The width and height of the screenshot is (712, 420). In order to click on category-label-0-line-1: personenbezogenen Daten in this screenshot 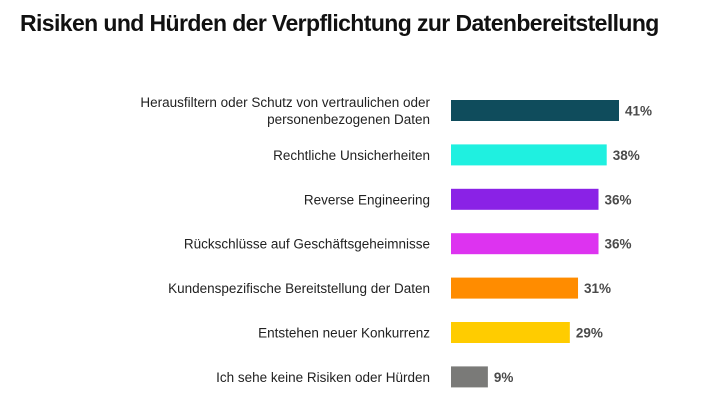, I will do `click(348, 119)`.